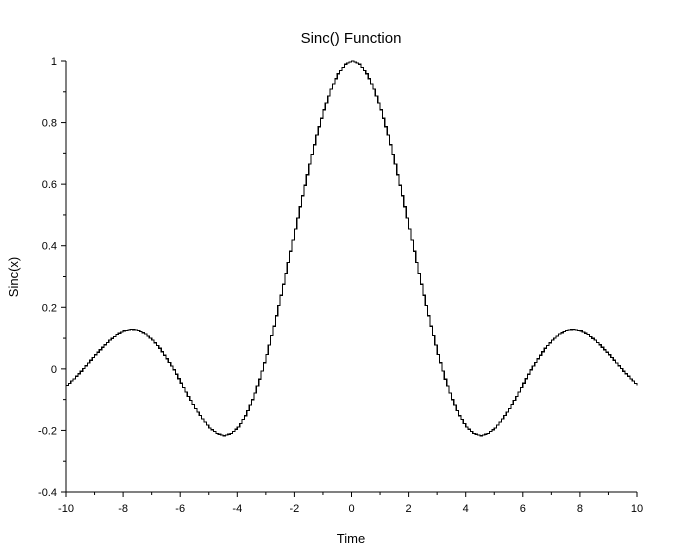 The height and width of the screenshot is (552, 680). Describe the element at coordinates (66, 509) in the screenshot. I see `x-tick-label: -10` at that location.